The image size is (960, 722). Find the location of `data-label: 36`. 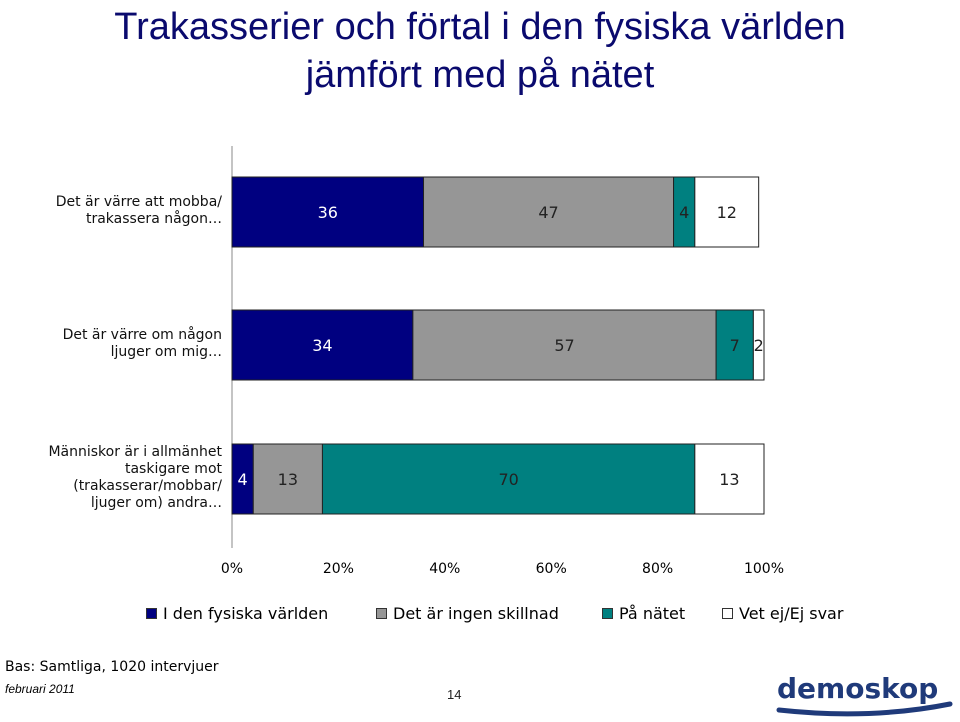

data-label: 36 is located at coordinates (328, 212).